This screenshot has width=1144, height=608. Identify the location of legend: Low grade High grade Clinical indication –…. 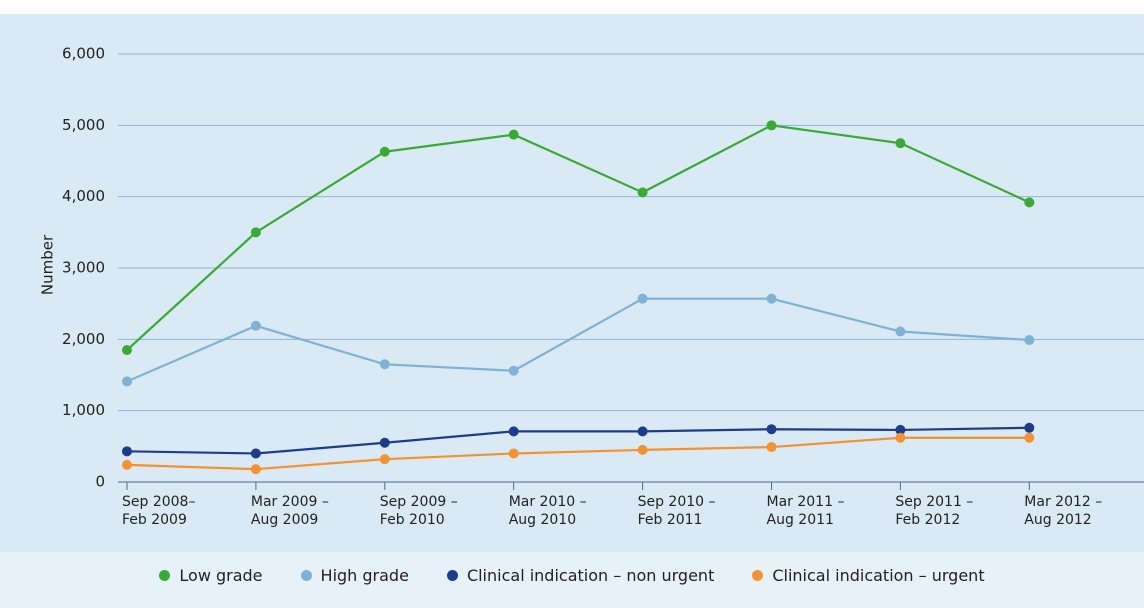
(572, 575).